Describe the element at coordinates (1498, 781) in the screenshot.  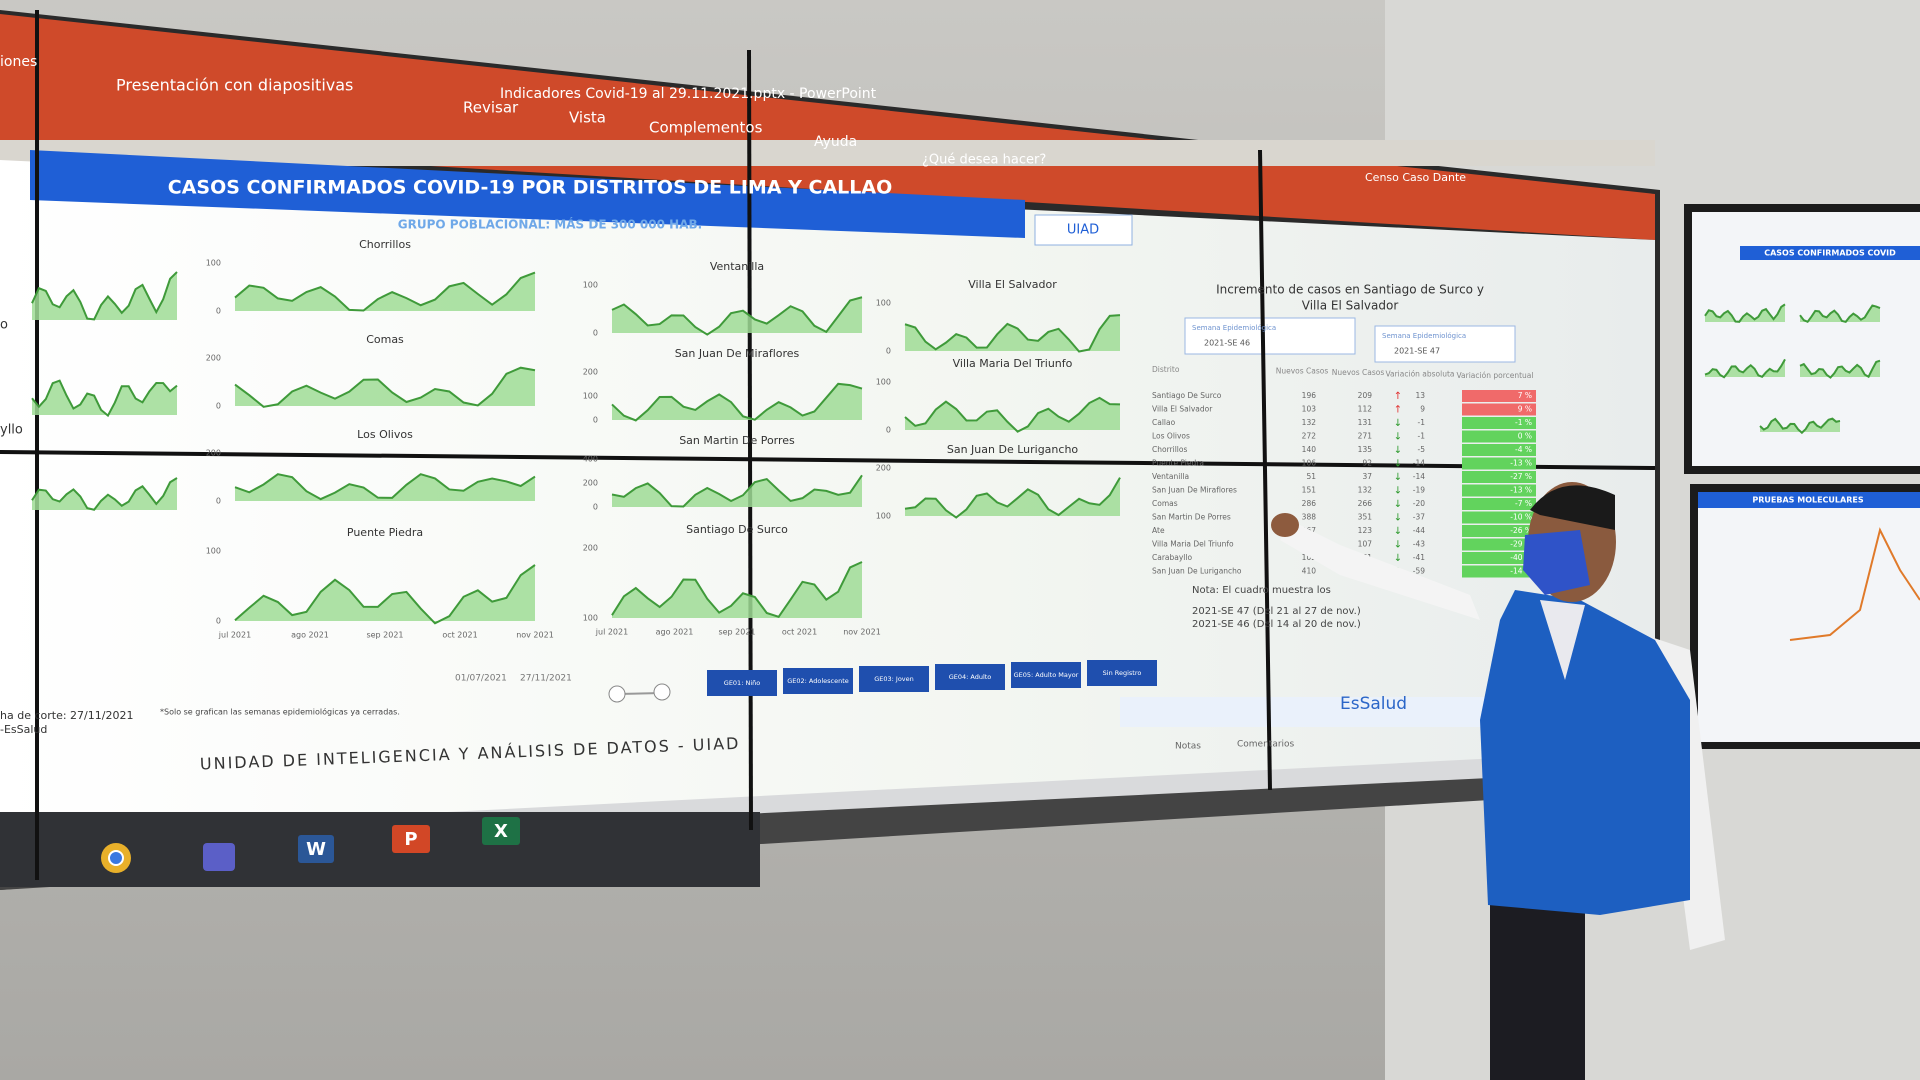
I see `presenter` at that location.